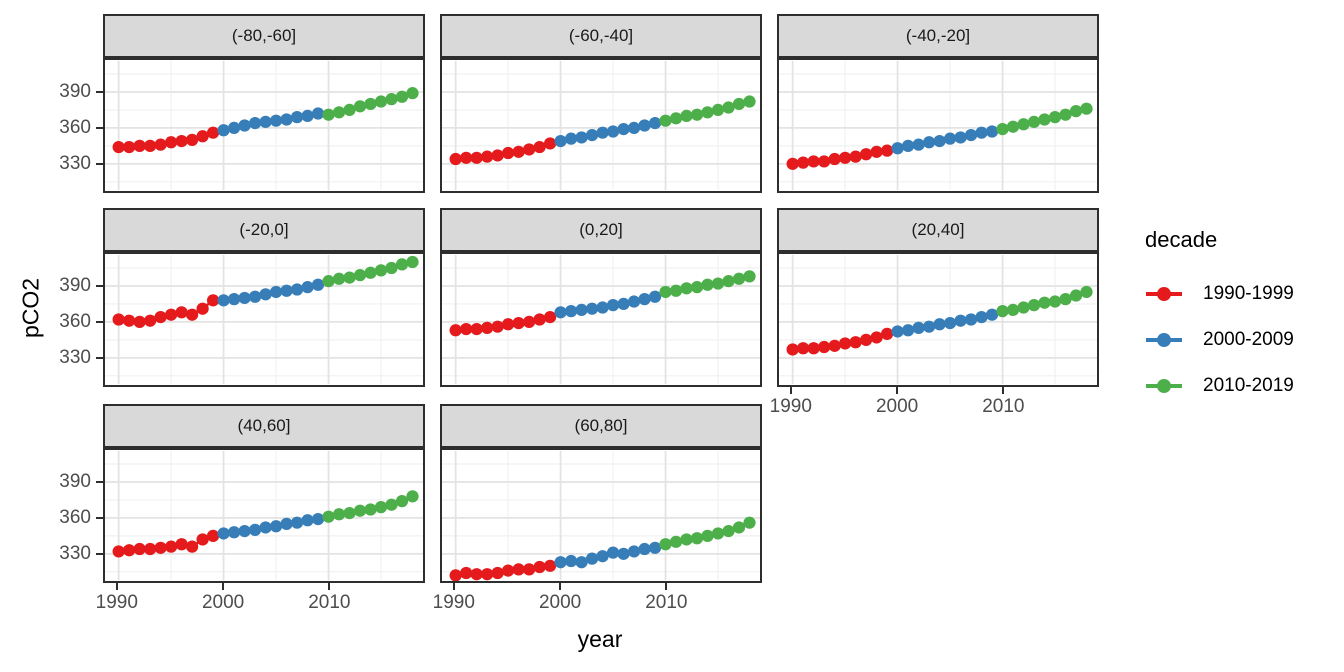 This screenshot has width=1344, height=672. What do you see at coordinates (601, 426) in the screenshot?
I see `facet-strip: (60,80]` at bounding box center [601, 426].